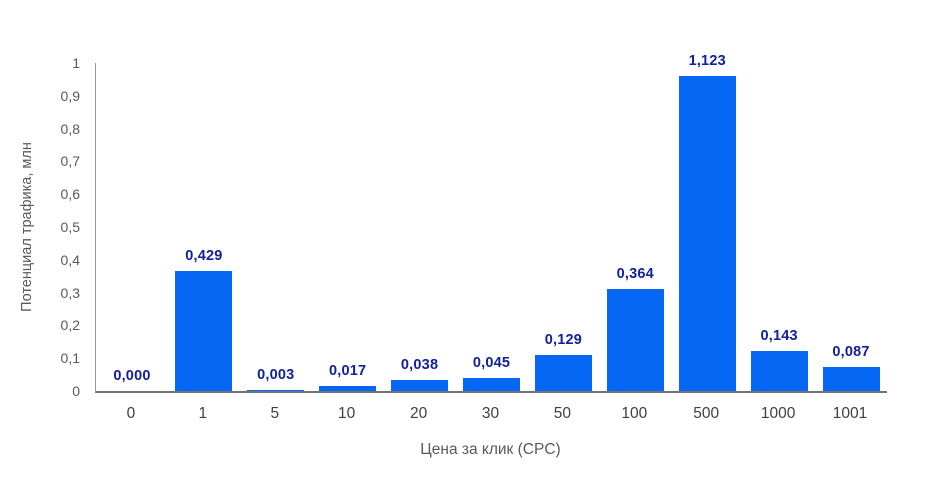 The image size is (940, 482). What do you see at coordinates (562, 413) in the screenshot?
I see `x-tick-label: 50` at bounding box center [562, 413].